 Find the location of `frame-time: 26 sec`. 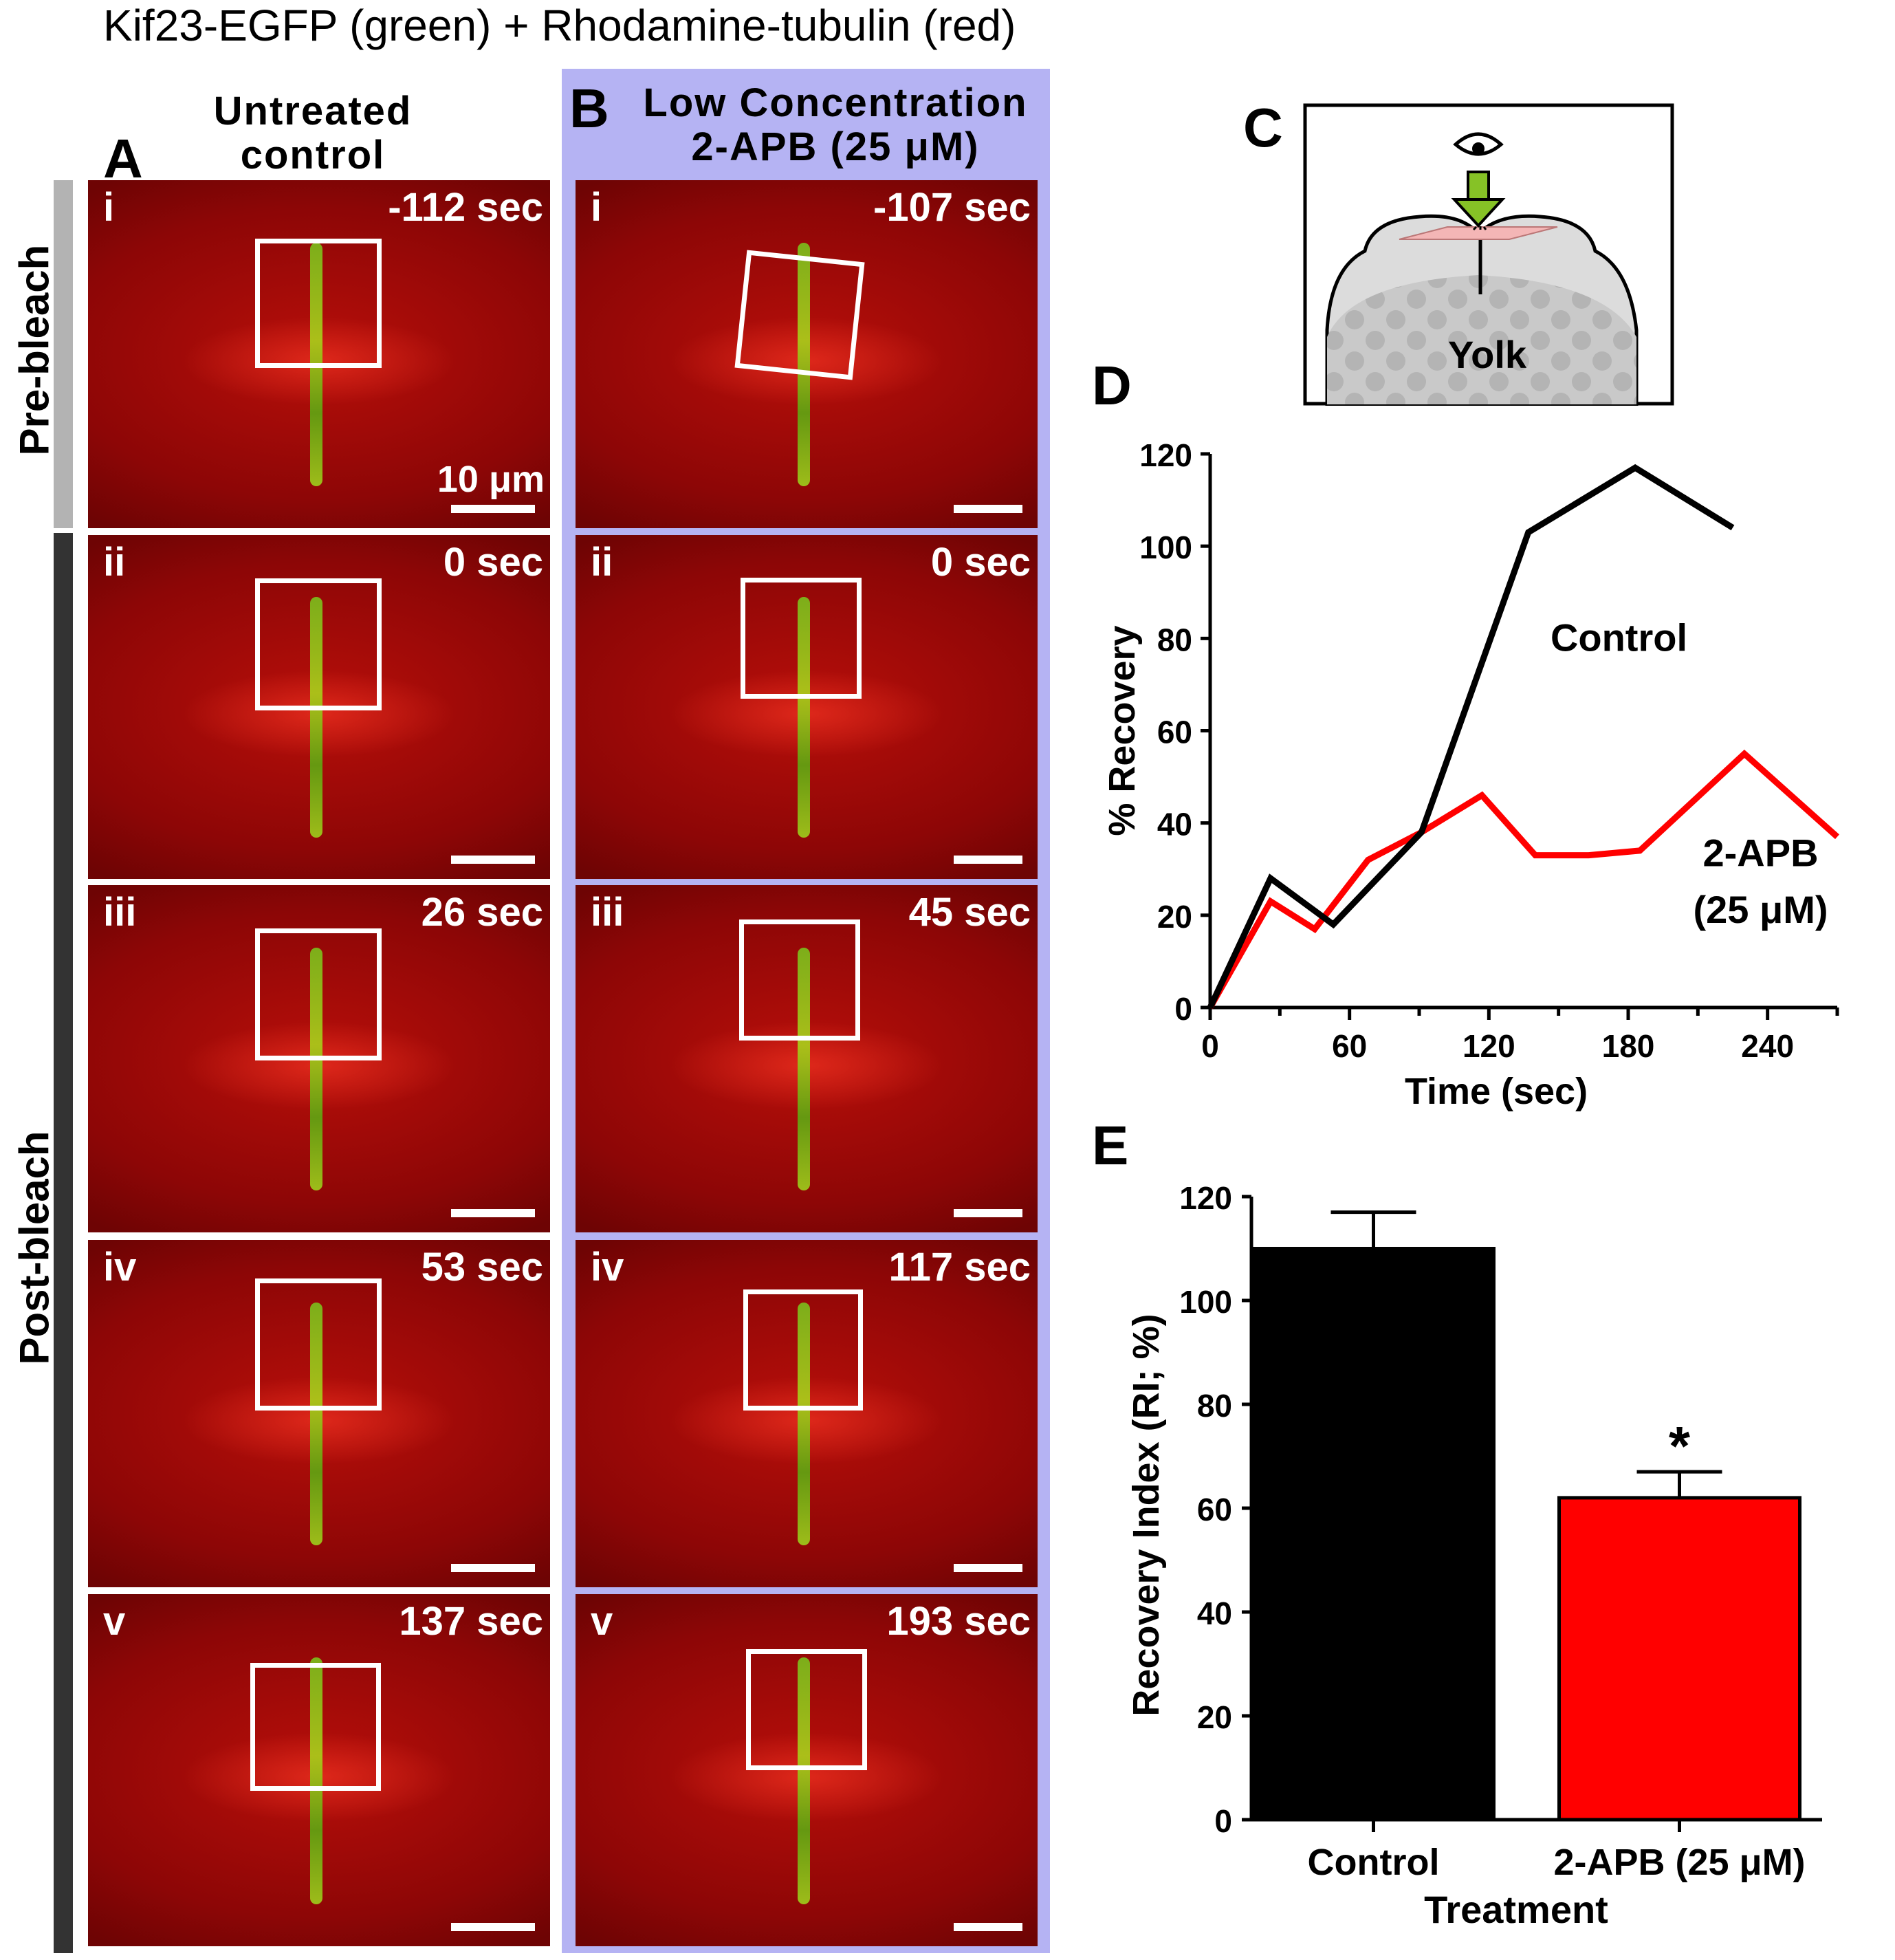

frame-time: 26 sec is located at coordinates (482, 912).